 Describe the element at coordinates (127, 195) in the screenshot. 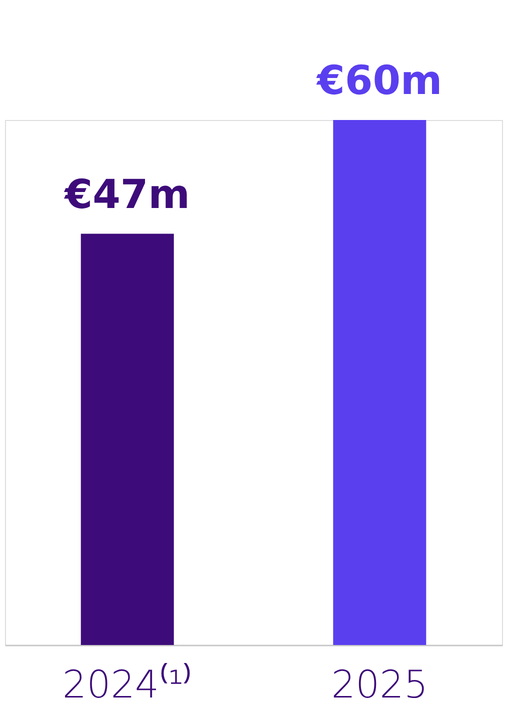

I see `data-label: €47m` at that location.